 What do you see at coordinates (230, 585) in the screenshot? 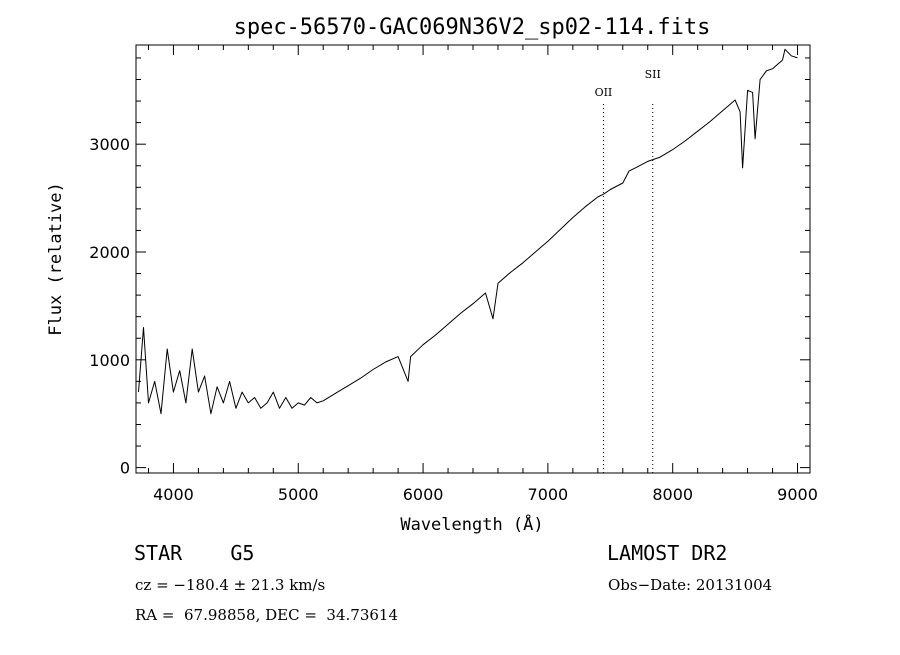
I see `redshift-velocity: cz = −180.4 ± 21.3 km/s` at bounding box center [230, 585].